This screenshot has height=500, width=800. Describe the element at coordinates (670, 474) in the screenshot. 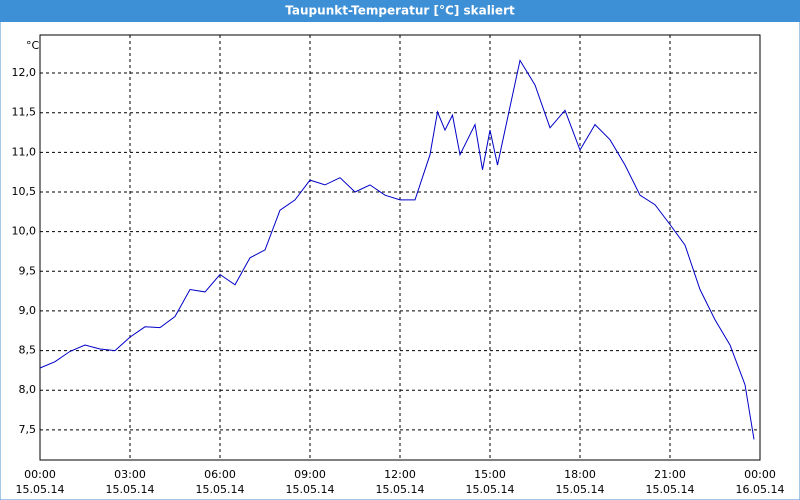

I see `x-tick-label: 21:00` at that location.